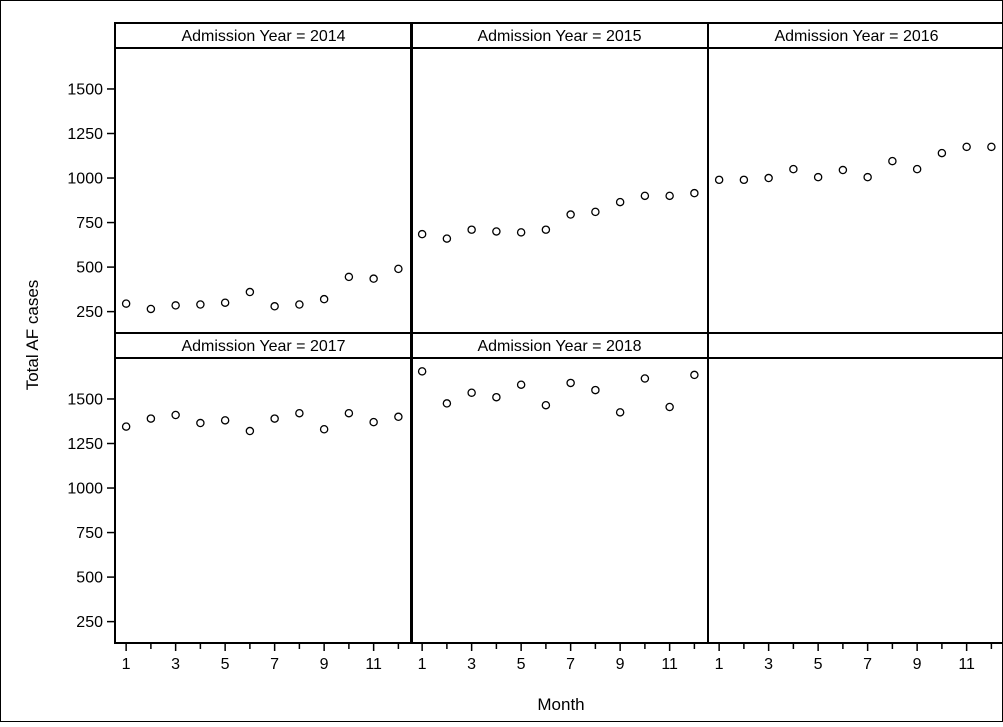 The image size is (1003, 727). Describe the element at coordinates (560, 704) in the screenshot. I see `x-axis-title: Month` at that location.